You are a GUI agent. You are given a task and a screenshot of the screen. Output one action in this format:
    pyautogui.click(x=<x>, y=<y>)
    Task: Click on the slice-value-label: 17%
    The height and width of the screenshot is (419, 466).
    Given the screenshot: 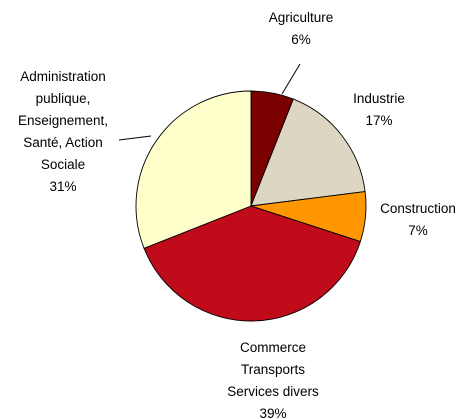 What is the action you would take?
    pyautogui.click(x=378, y=120)
    